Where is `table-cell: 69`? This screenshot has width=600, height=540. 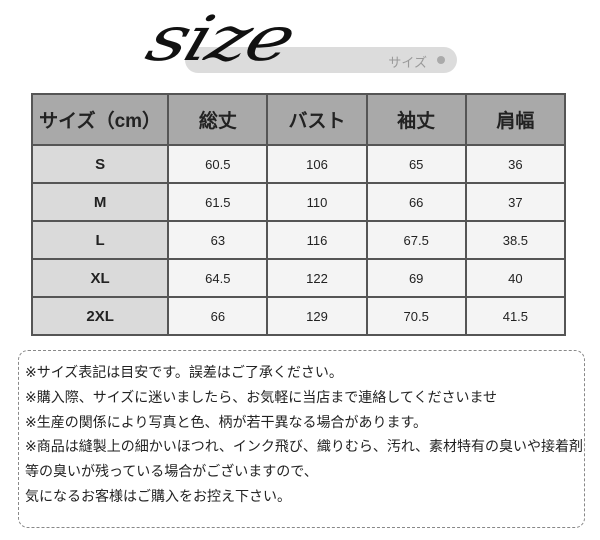
table-cell: 69 is located at coordinates (416, 278).